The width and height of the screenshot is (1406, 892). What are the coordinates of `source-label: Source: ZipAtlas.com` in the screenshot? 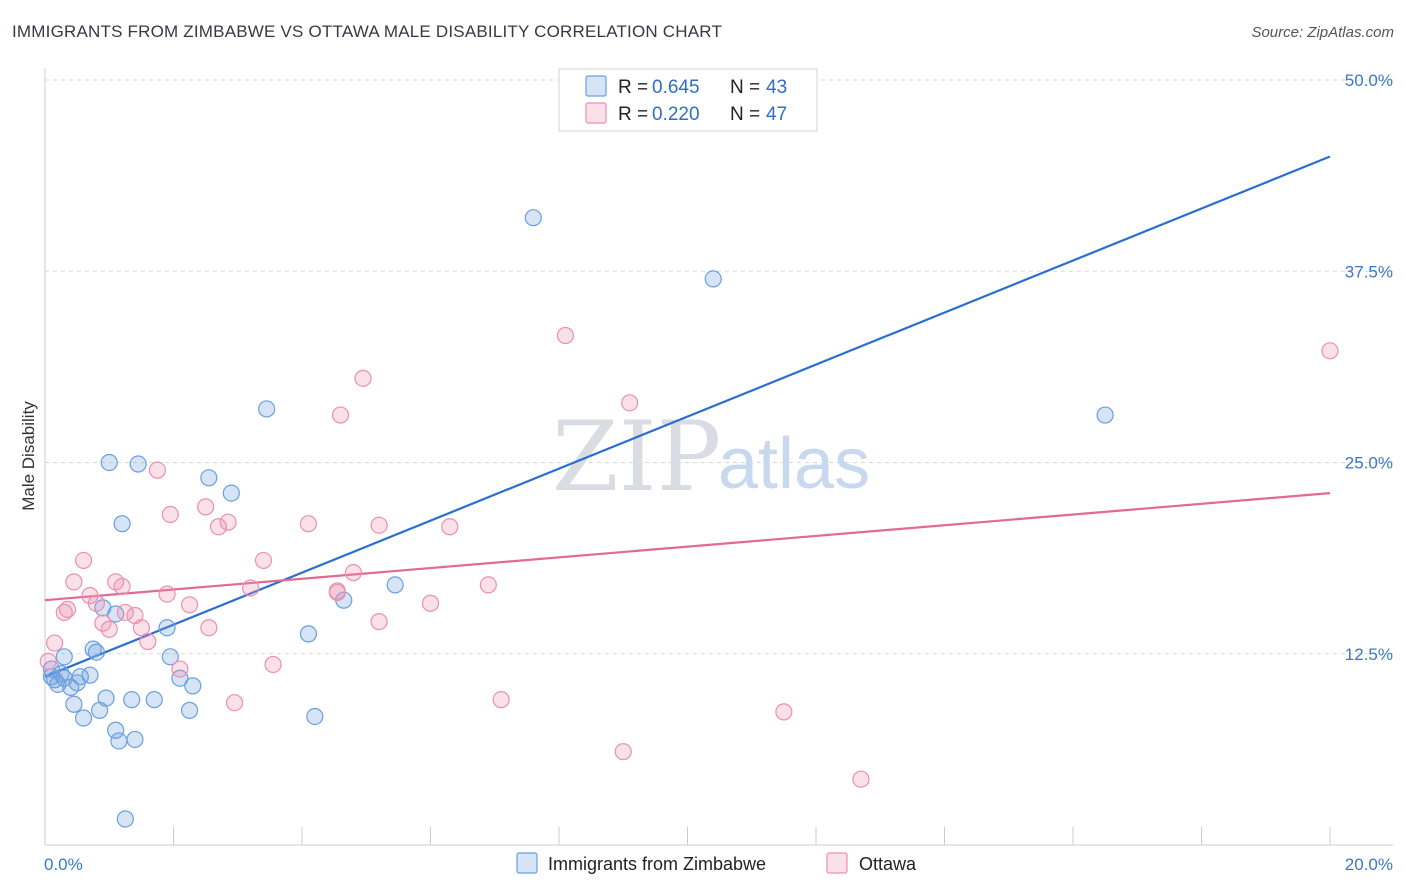 It's located at (1322, 32).